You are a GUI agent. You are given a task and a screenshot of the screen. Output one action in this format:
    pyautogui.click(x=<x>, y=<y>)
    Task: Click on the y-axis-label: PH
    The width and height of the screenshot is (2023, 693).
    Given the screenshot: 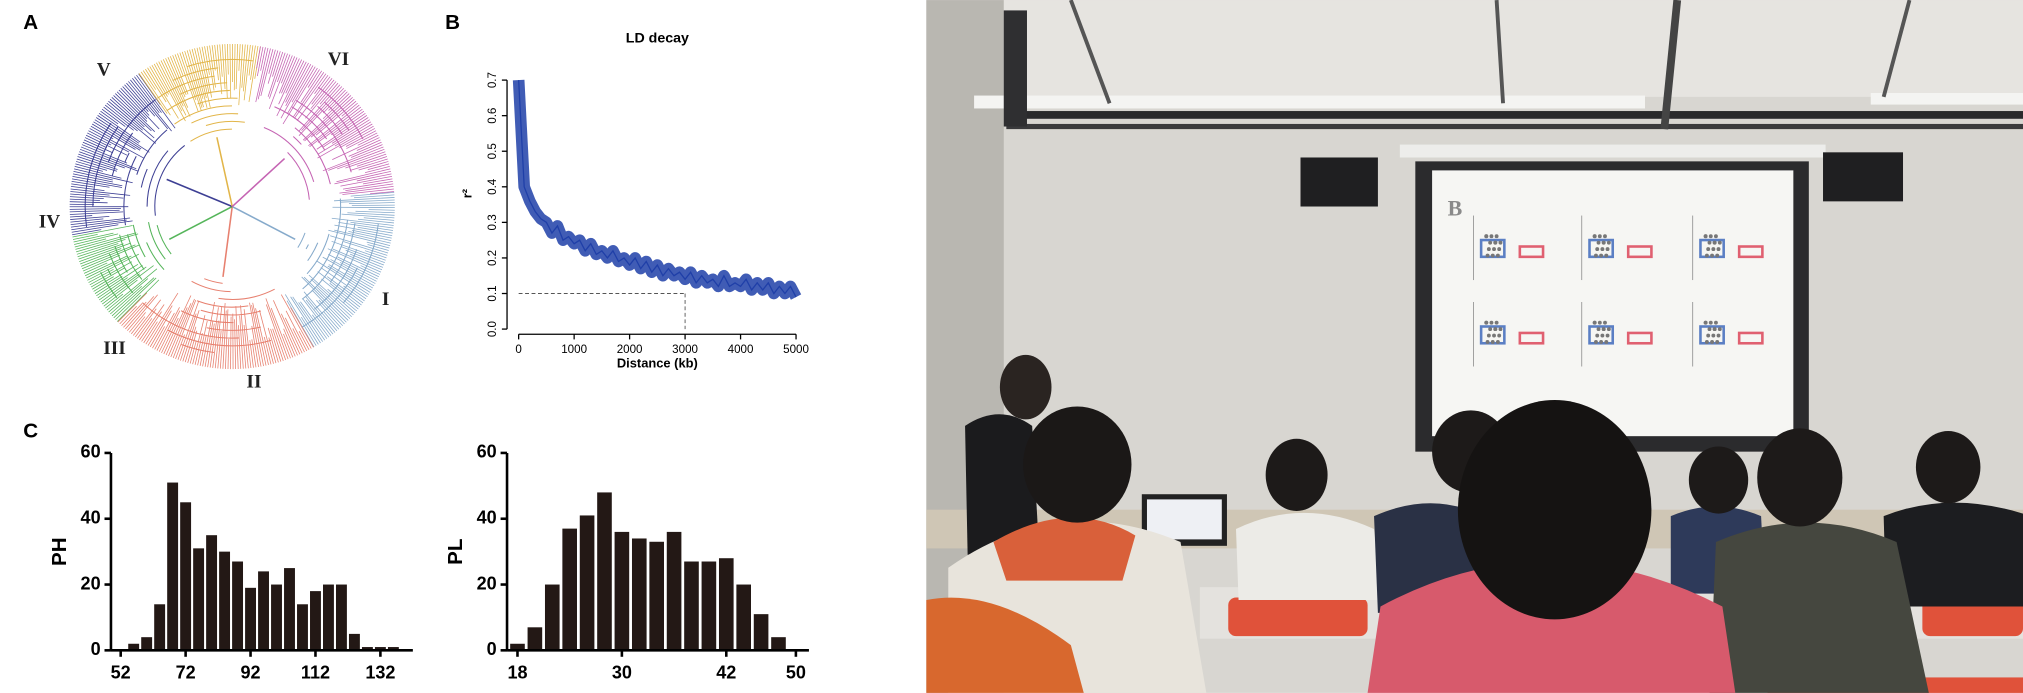 What is the action you would take?
    pyautogui.click(x=59, y=551)
    